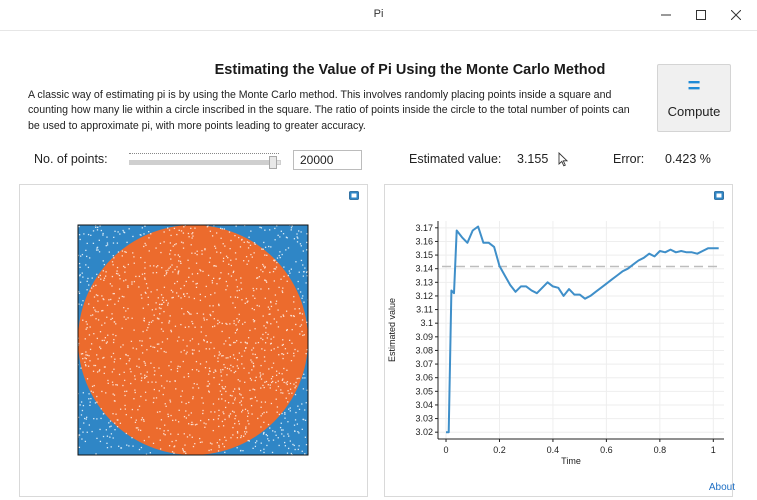 The height and width of the screenshot is (500, 757). I want to click on y-tick-label: 3.1, so click(426, 323).